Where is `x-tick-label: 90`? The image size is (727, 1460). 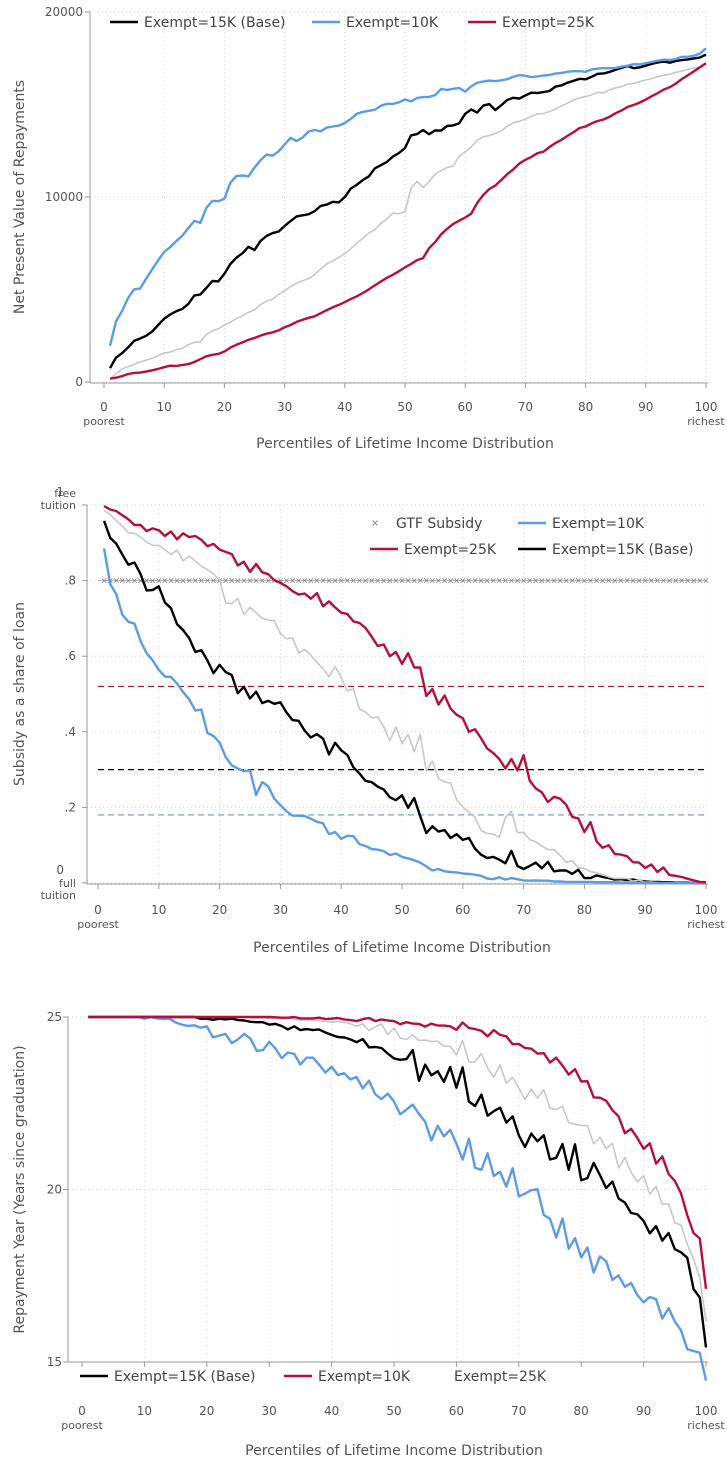
x-tick-label: 90 is located at coordinates (643, 1411).